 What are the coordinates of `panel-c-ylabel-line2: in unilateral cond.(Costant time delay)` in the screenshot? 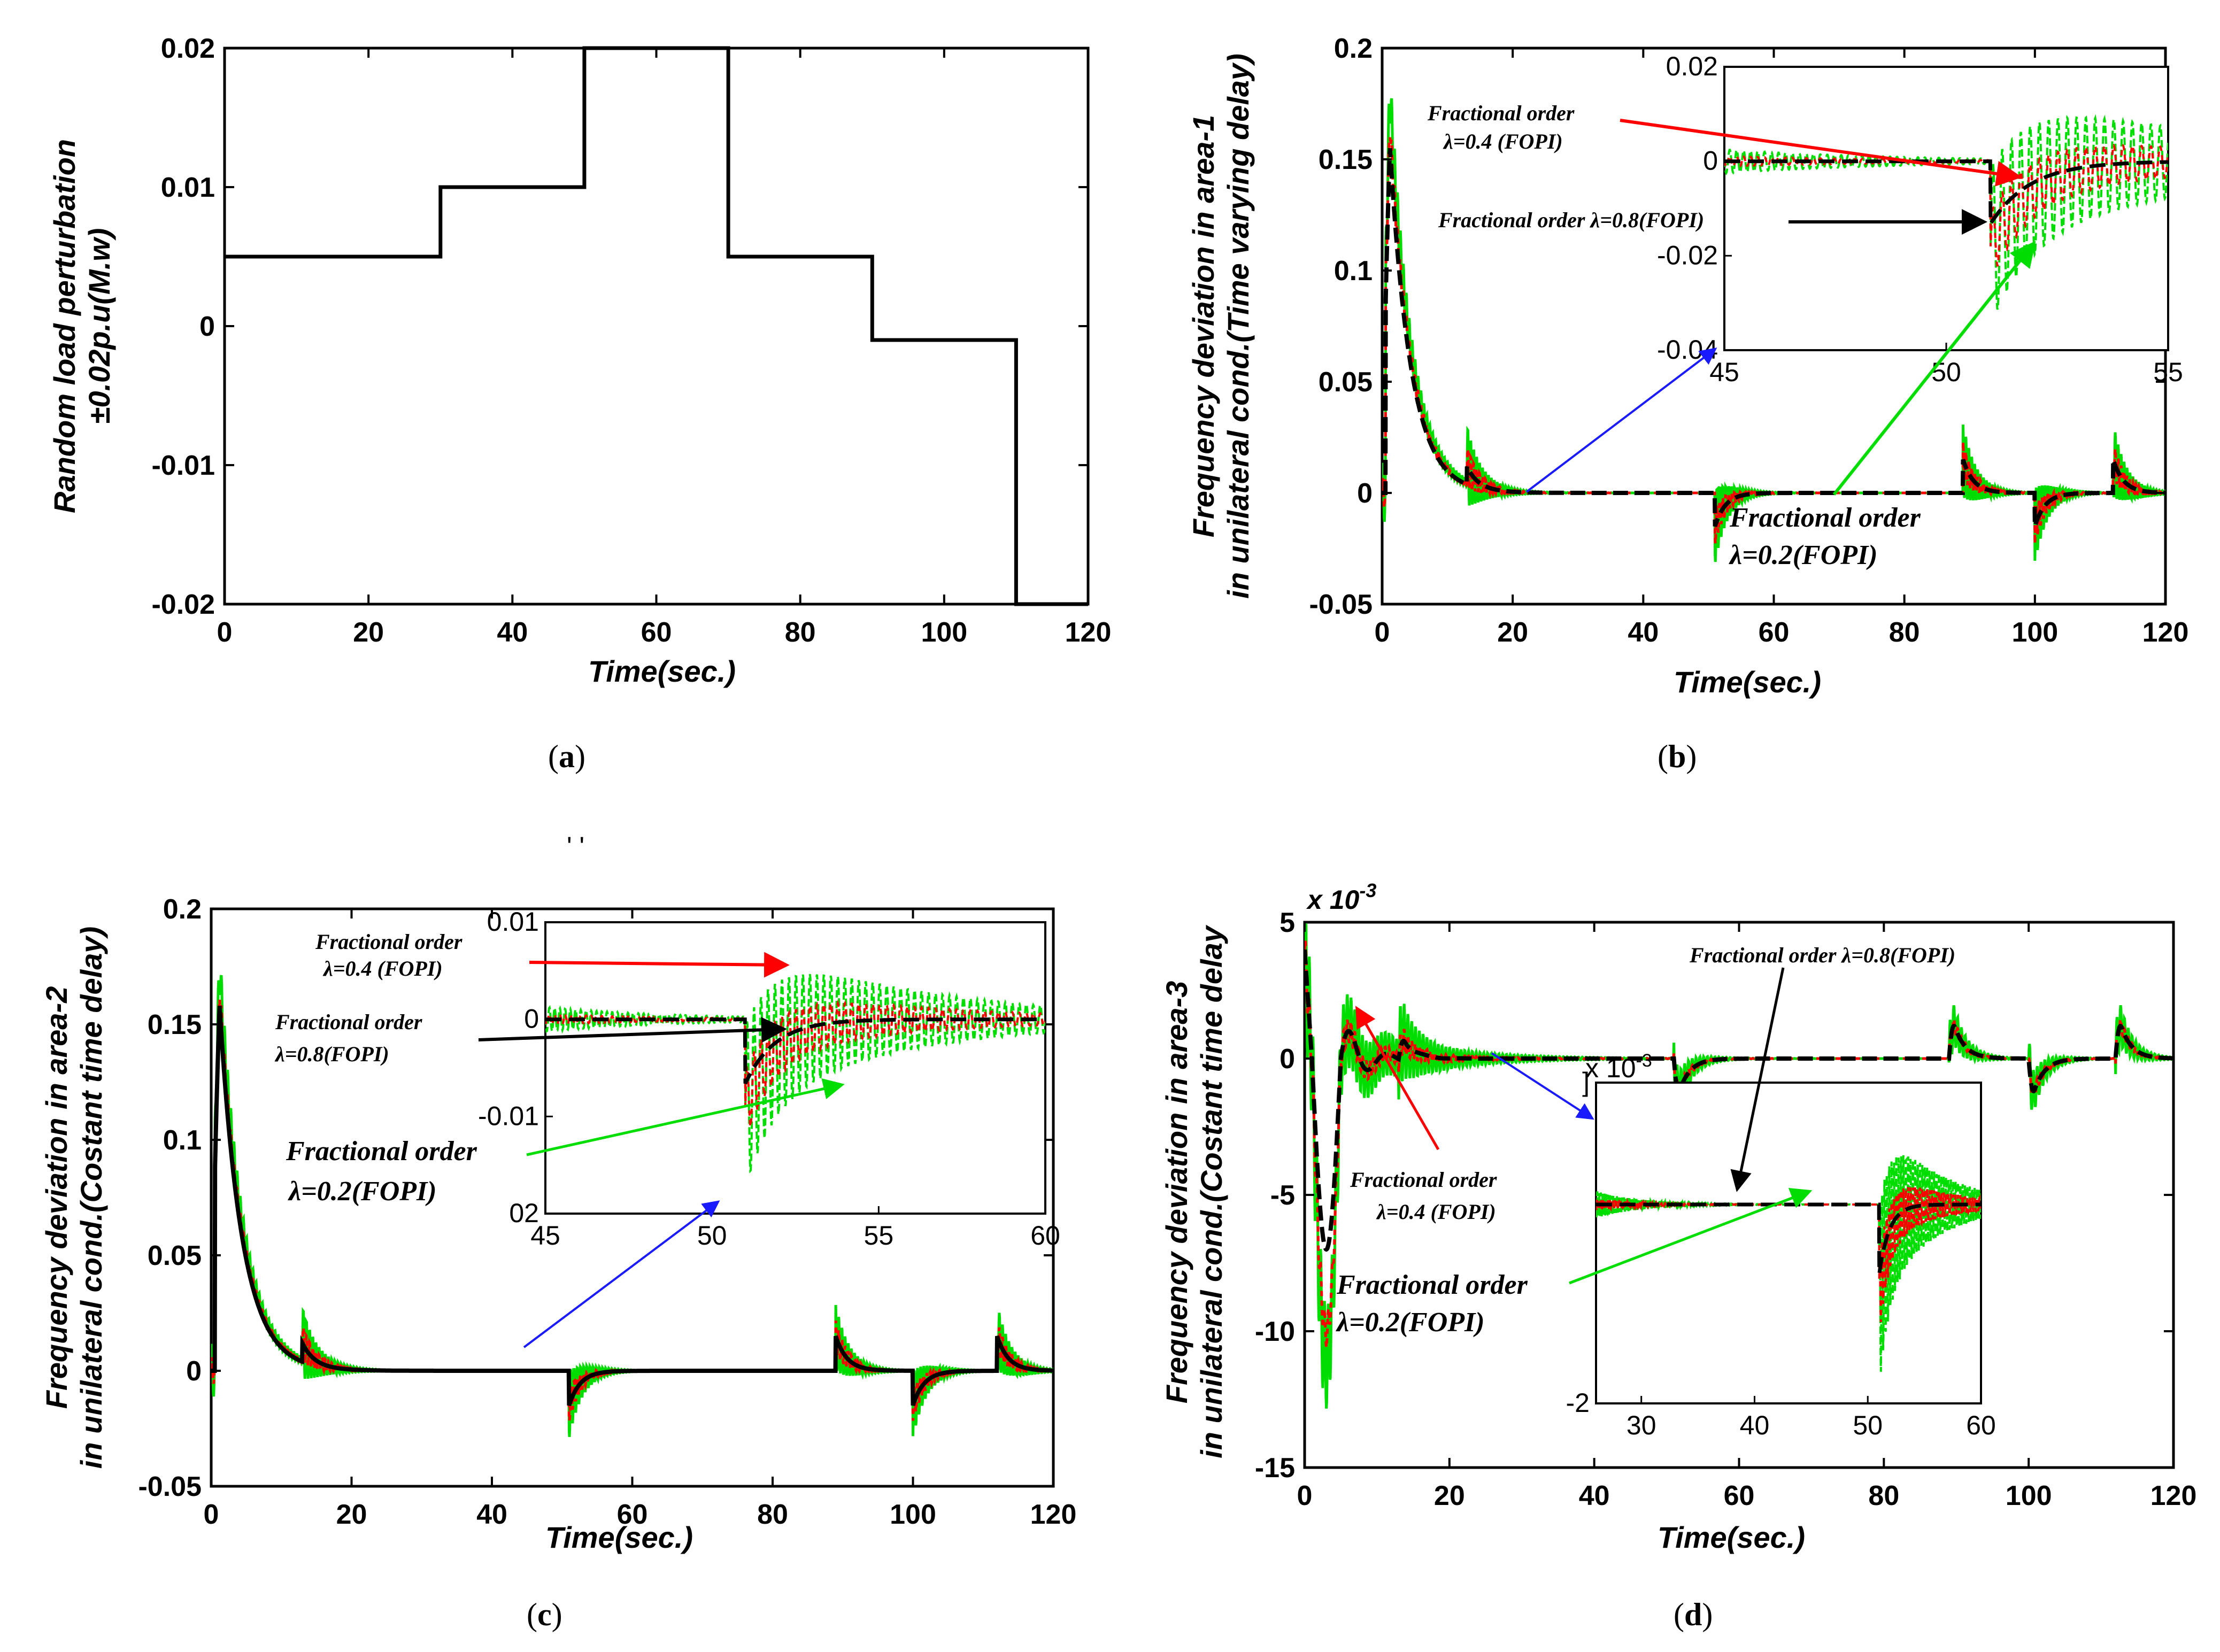 It's located at (91, 1198).